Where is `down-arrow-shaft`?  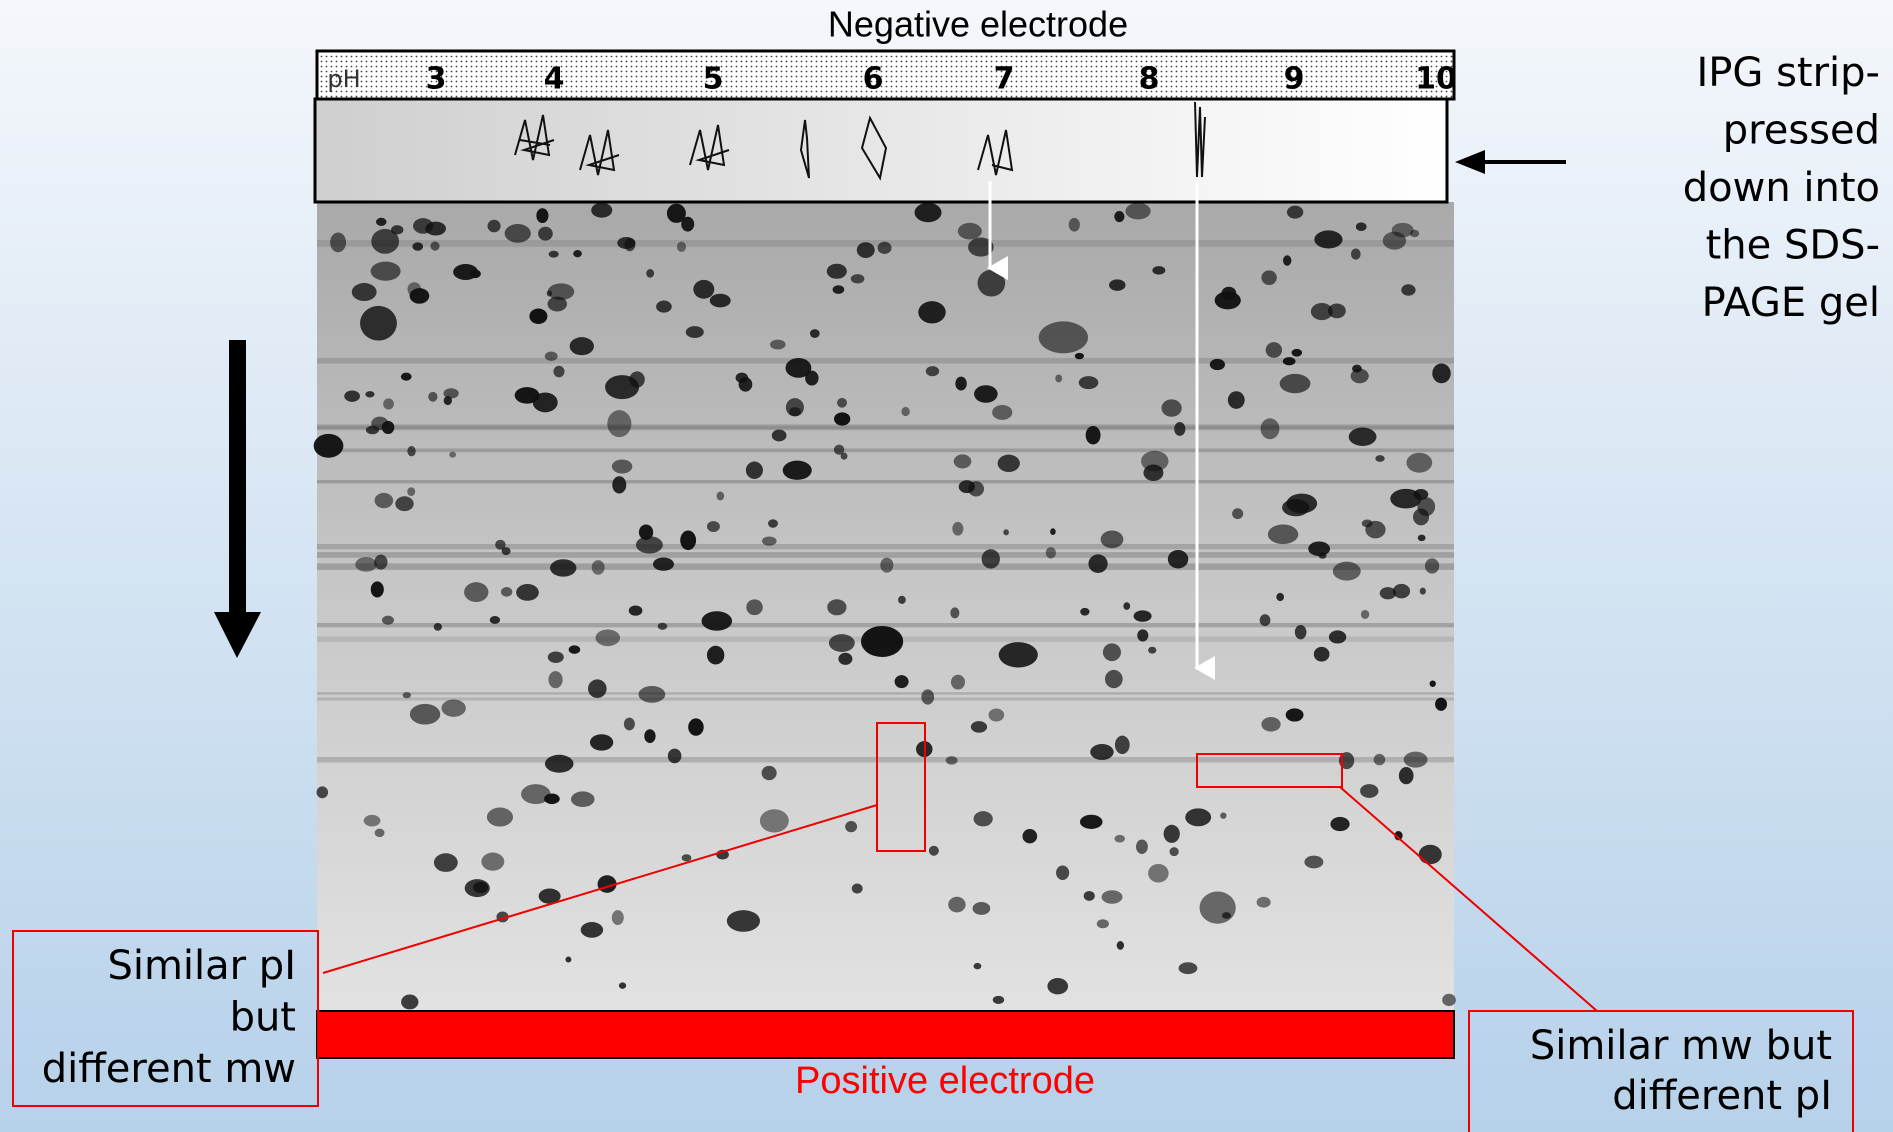 down-arrow-shaft is located at coordinates (237, 480).